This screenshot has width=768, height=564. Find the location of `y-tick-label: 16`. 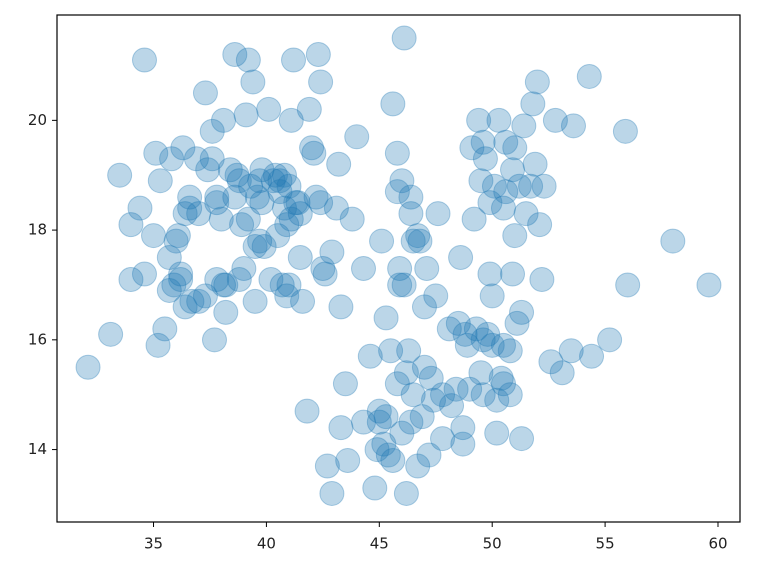

y-tick-label: 16 is located at coordinates (37, 339).